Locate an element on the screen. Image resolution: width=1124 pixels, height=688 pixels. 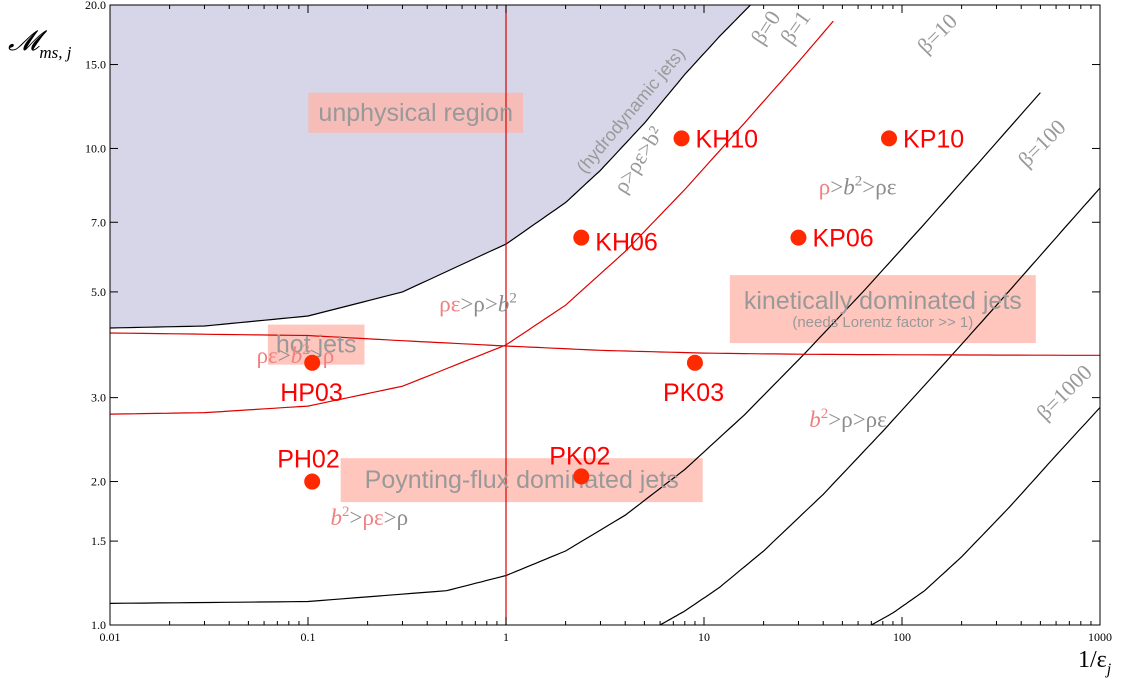
x-tick-label: 1000 is located at coordinates (1100, 637).